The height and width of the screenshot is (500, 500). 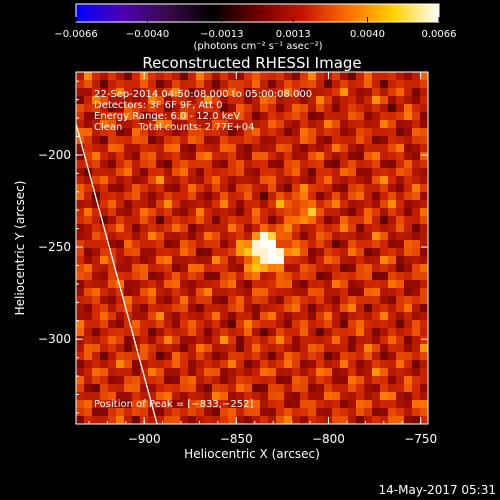 What do you see at coordinates (54, 155) in the screenshot?
I see `y-tick-label: −200` at bounding box center [54, 155].